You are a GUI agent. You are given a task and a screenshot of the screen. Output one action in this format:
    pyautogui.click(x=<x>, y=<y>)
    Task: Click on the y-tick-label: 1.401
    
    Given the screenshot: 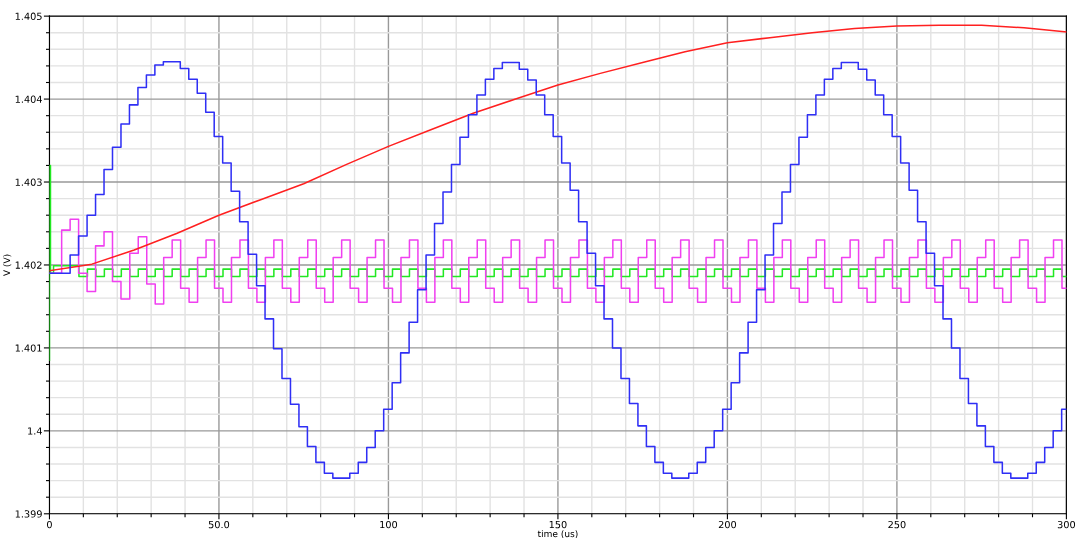 What is the action you would take?
    pyautogui.click(x=28, y=348)
    